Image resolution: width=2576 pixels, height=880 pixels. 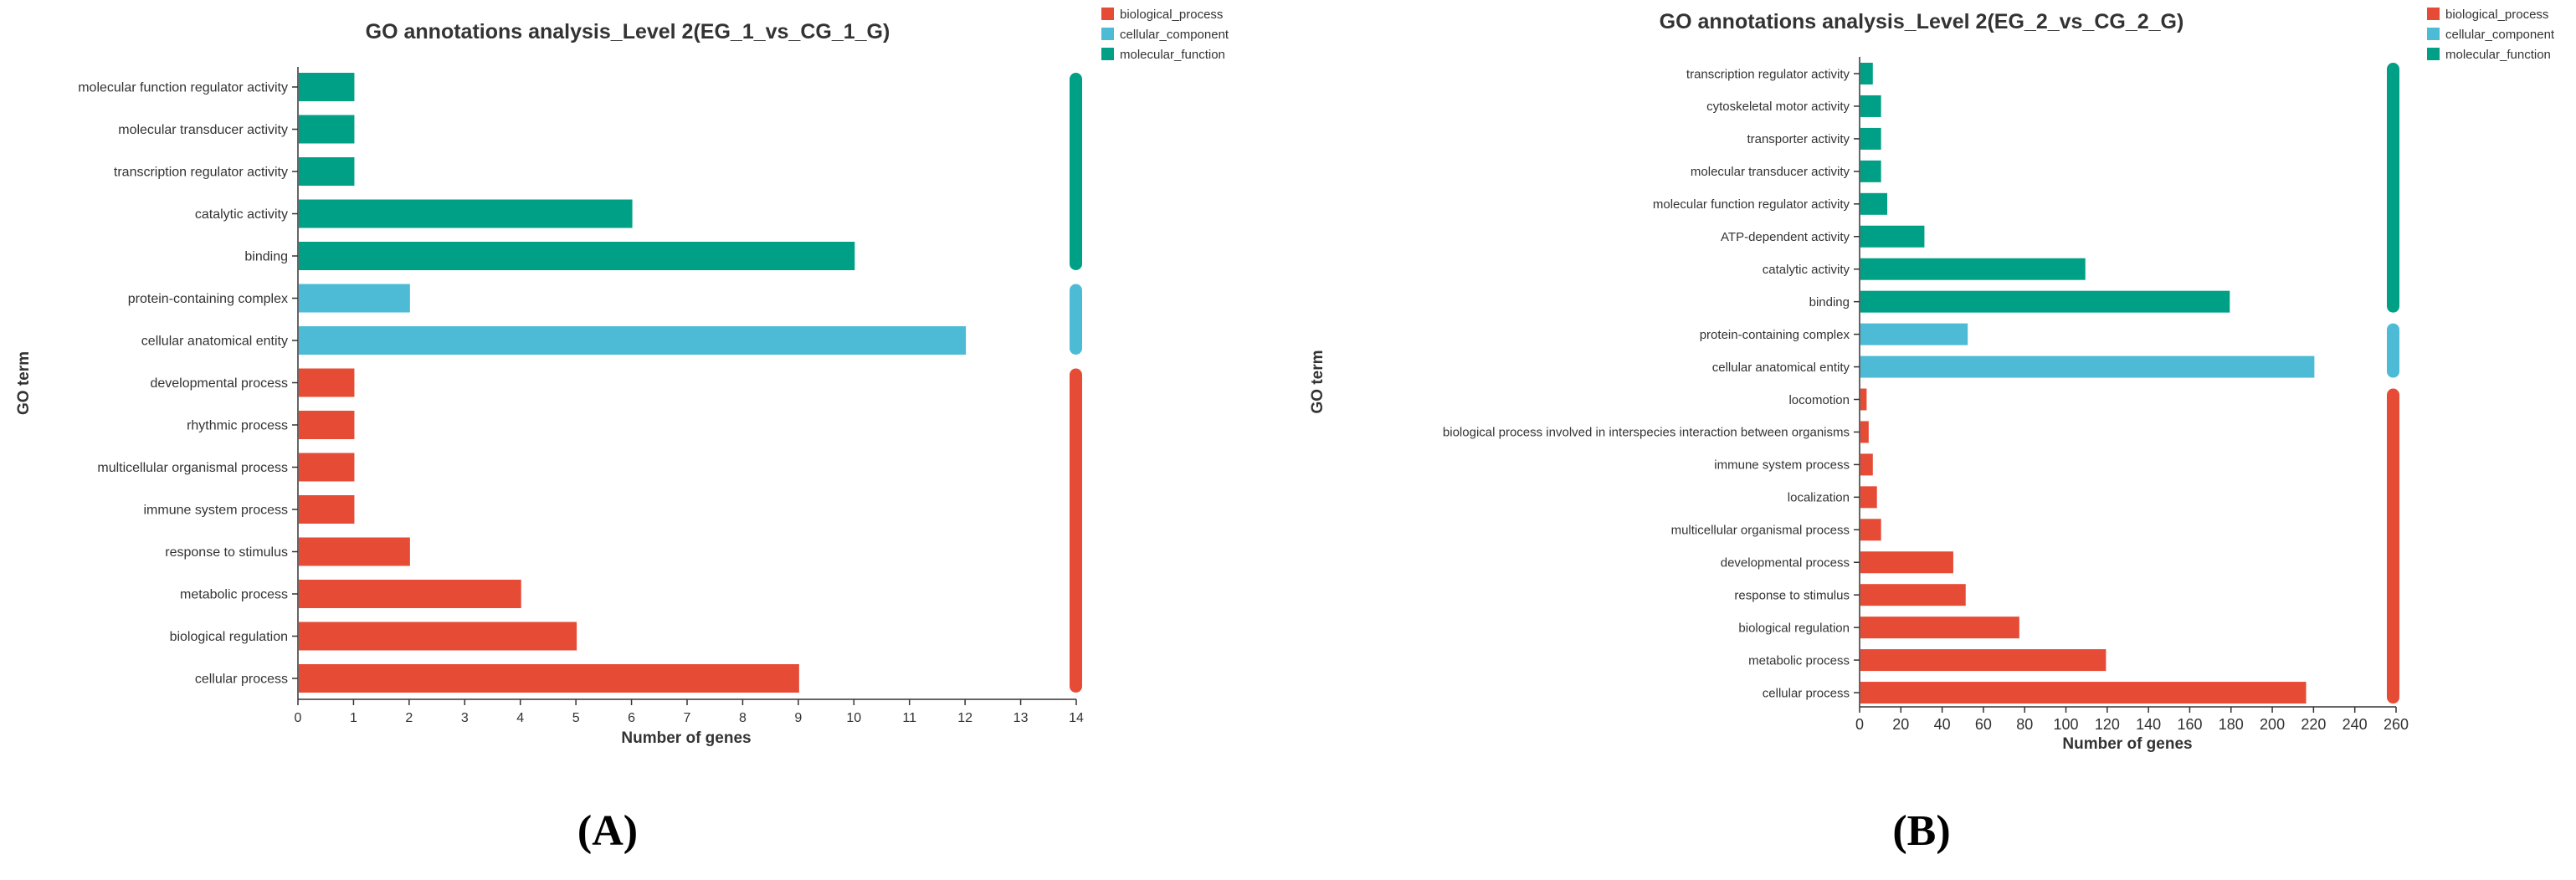 What do you see at coordinates (1900, 724) in the screenshot?
I see `chart-b-x-tick-label-20: 20` at bounding box center [1900, 724].